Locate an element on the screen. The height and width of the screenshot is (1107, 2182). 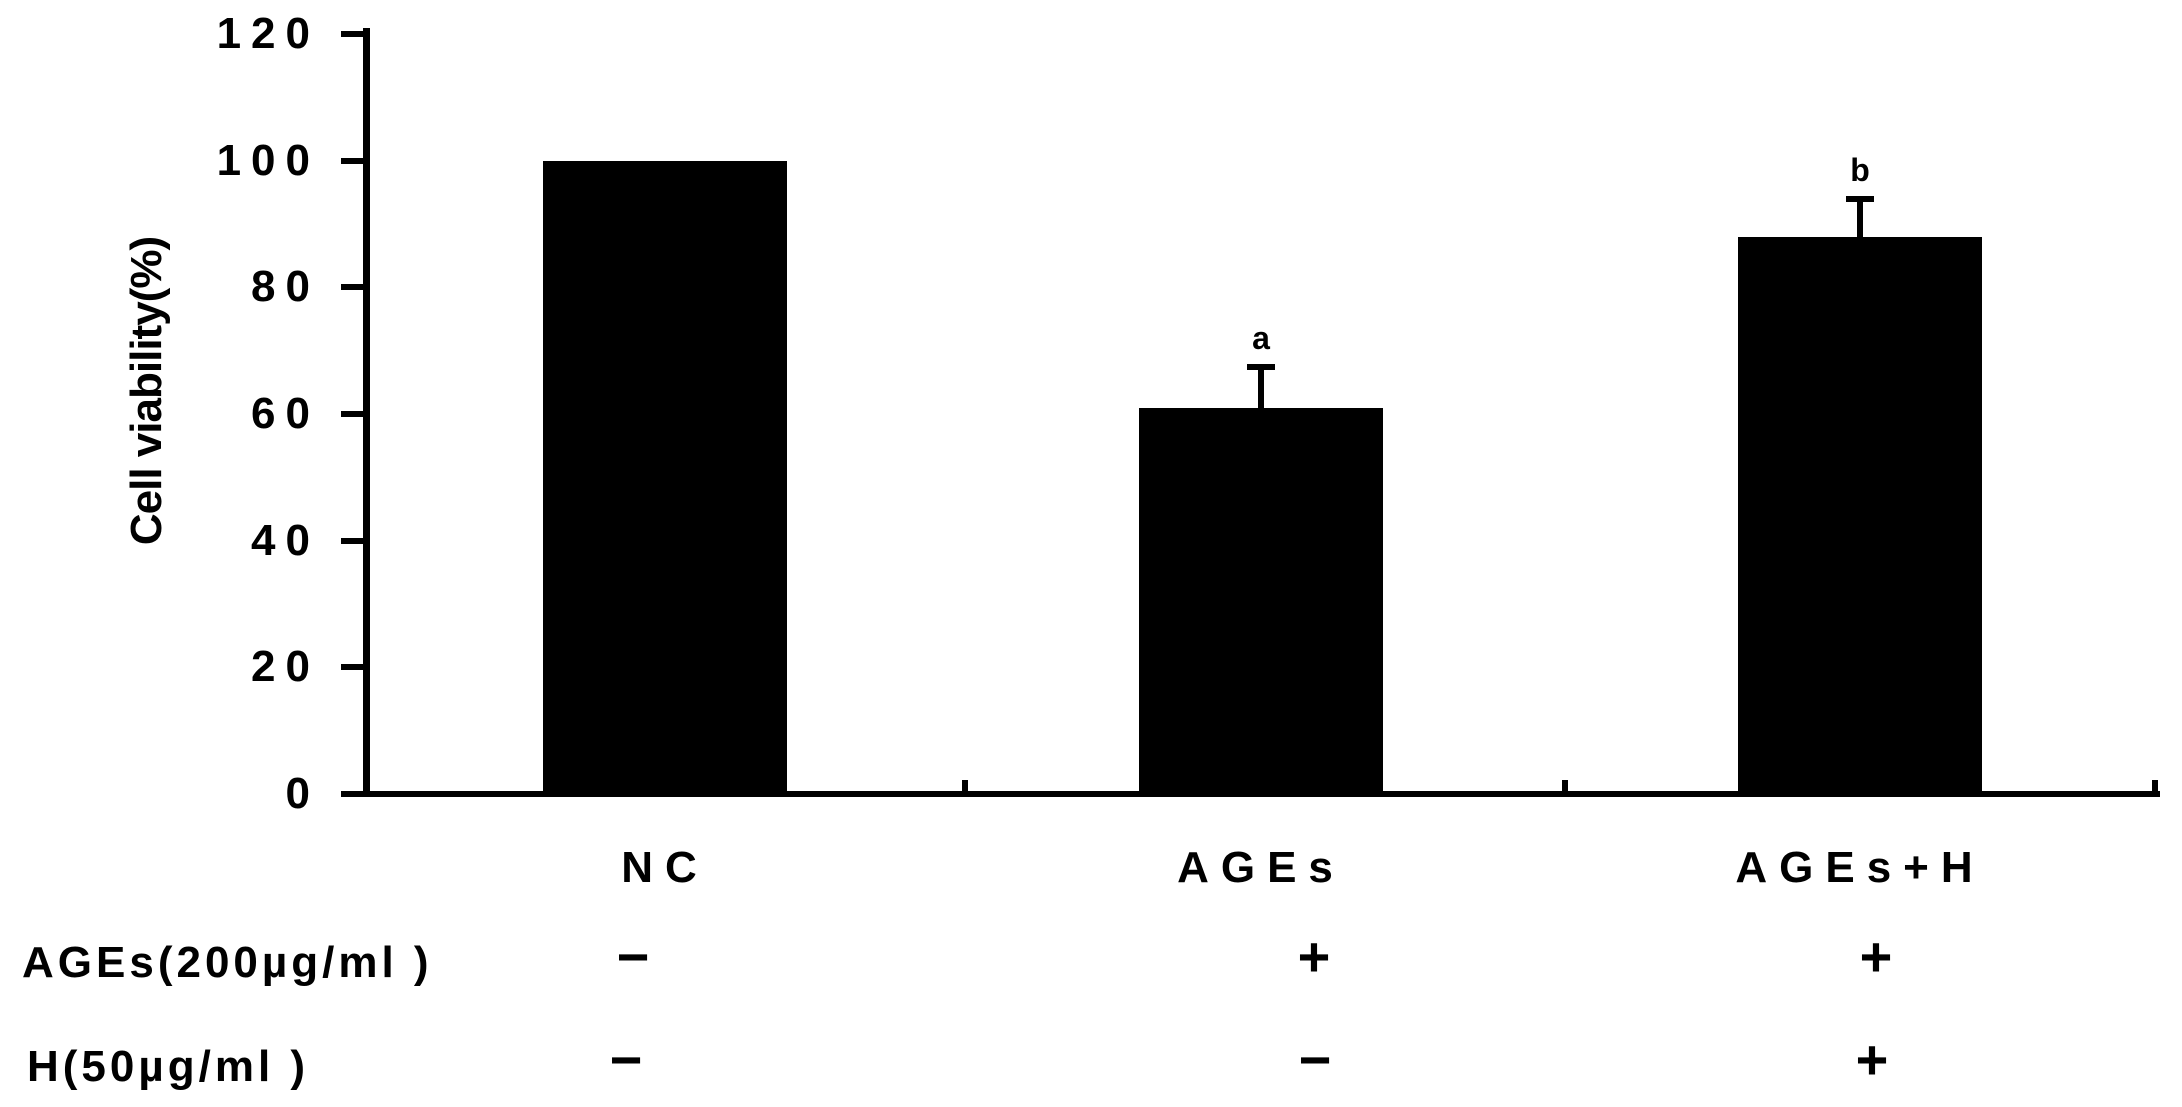
sig-label-ages-h: b is located at coordinates (1860, 169).